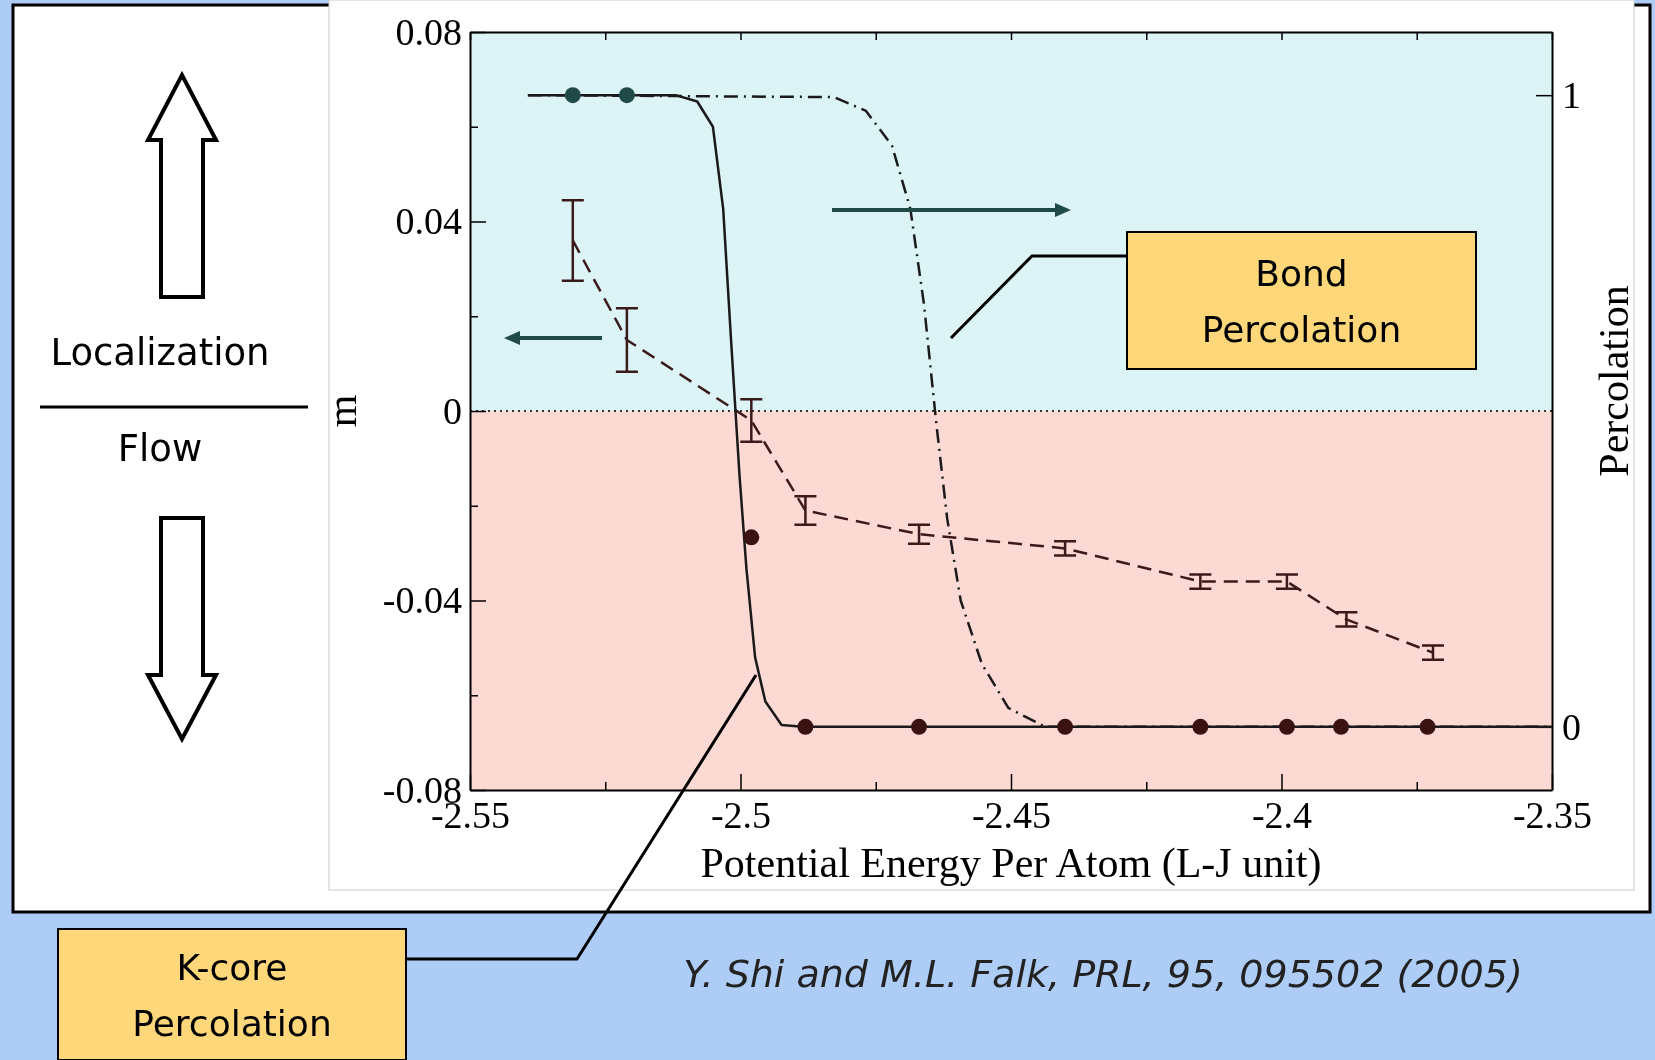 This screenshot has width=1655, height=1060. Describe the element at coordinates (422, 600) in the screenshot. I see `y-tick-label: -0.04` at that location.